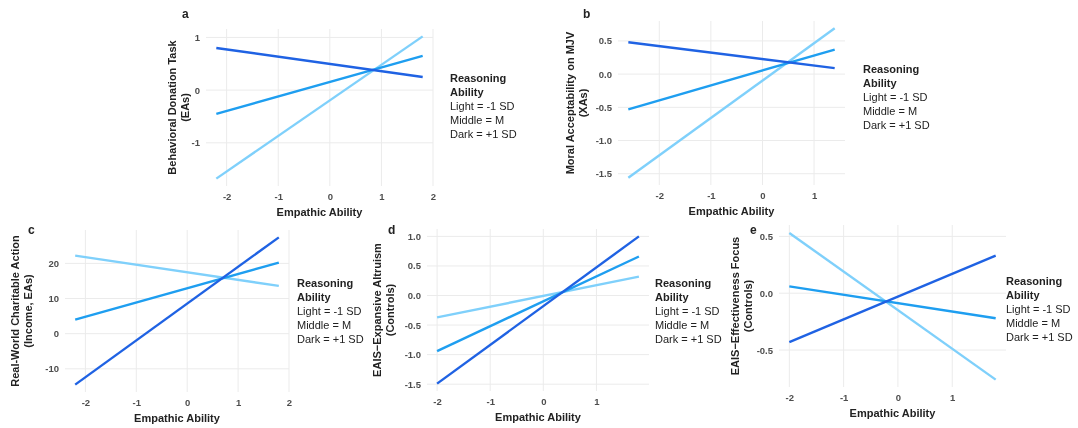  I want to click on y-axis-title: Behavioral Donation Task (EAs), so click(178, 107).